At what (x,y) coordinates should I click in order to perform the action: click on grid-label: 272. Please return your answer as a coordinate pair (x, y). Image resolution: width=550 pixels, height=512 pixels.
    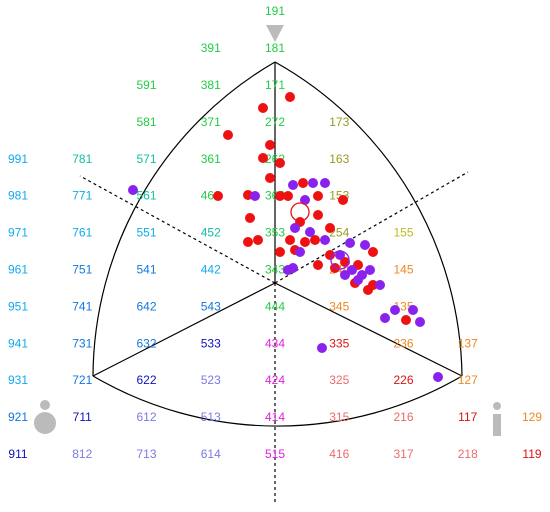
    Looking at the image, I should click on (275, 122).